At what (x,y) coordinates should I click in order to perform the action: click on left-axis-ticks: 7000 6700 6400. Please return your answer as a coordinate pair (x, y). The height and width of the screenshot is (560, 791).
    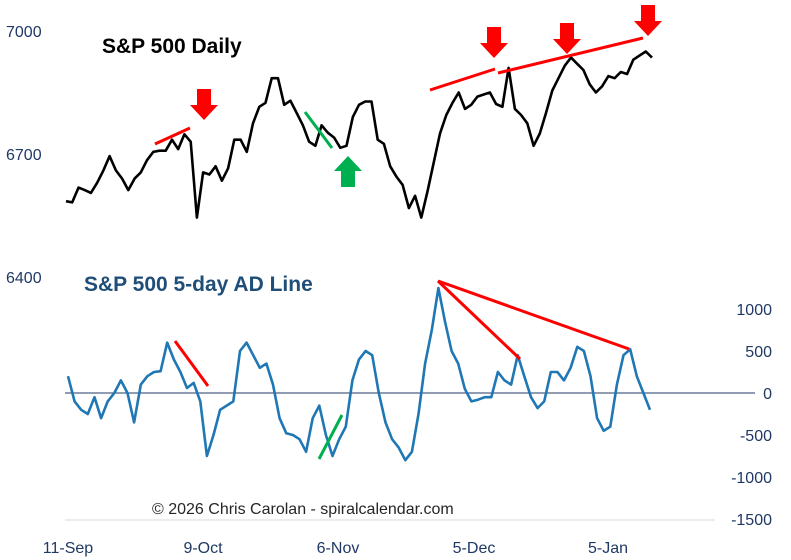
    Looking at the image, I should click on (24, 155).